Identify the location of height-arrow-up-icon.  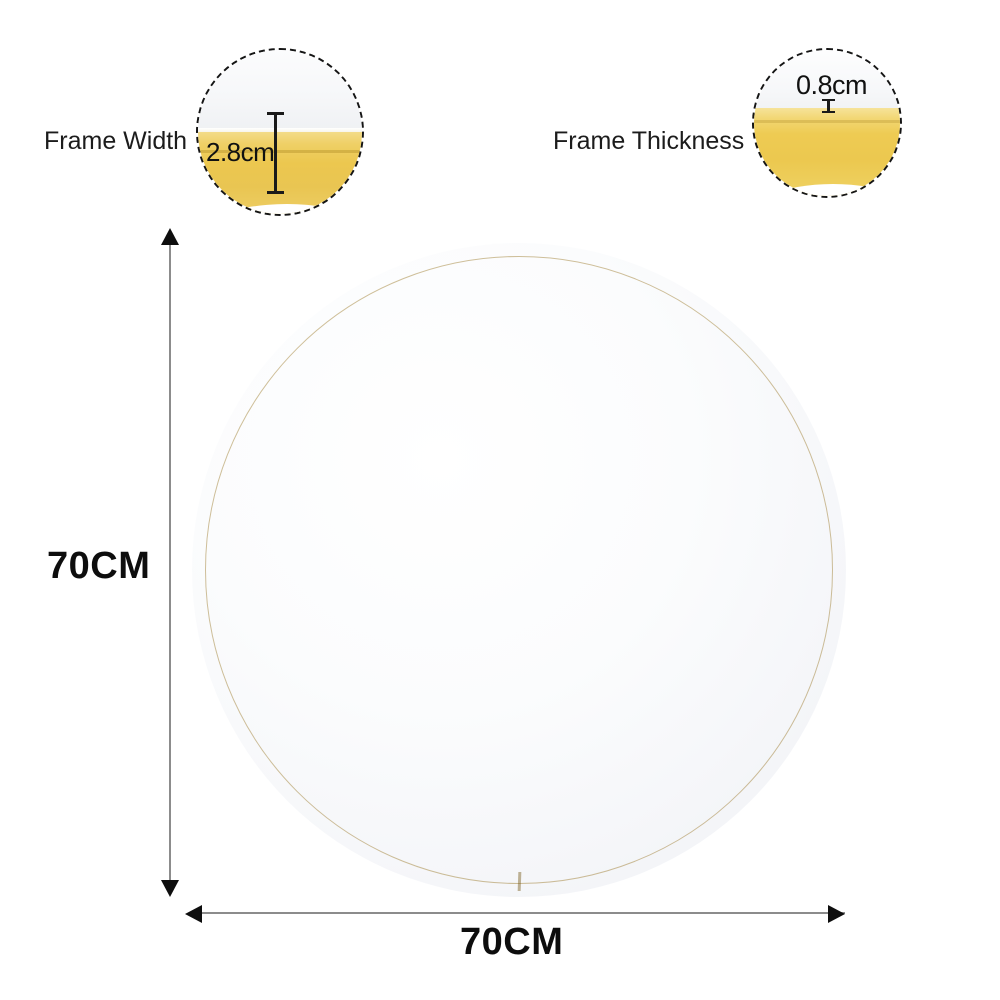
(170, 236).